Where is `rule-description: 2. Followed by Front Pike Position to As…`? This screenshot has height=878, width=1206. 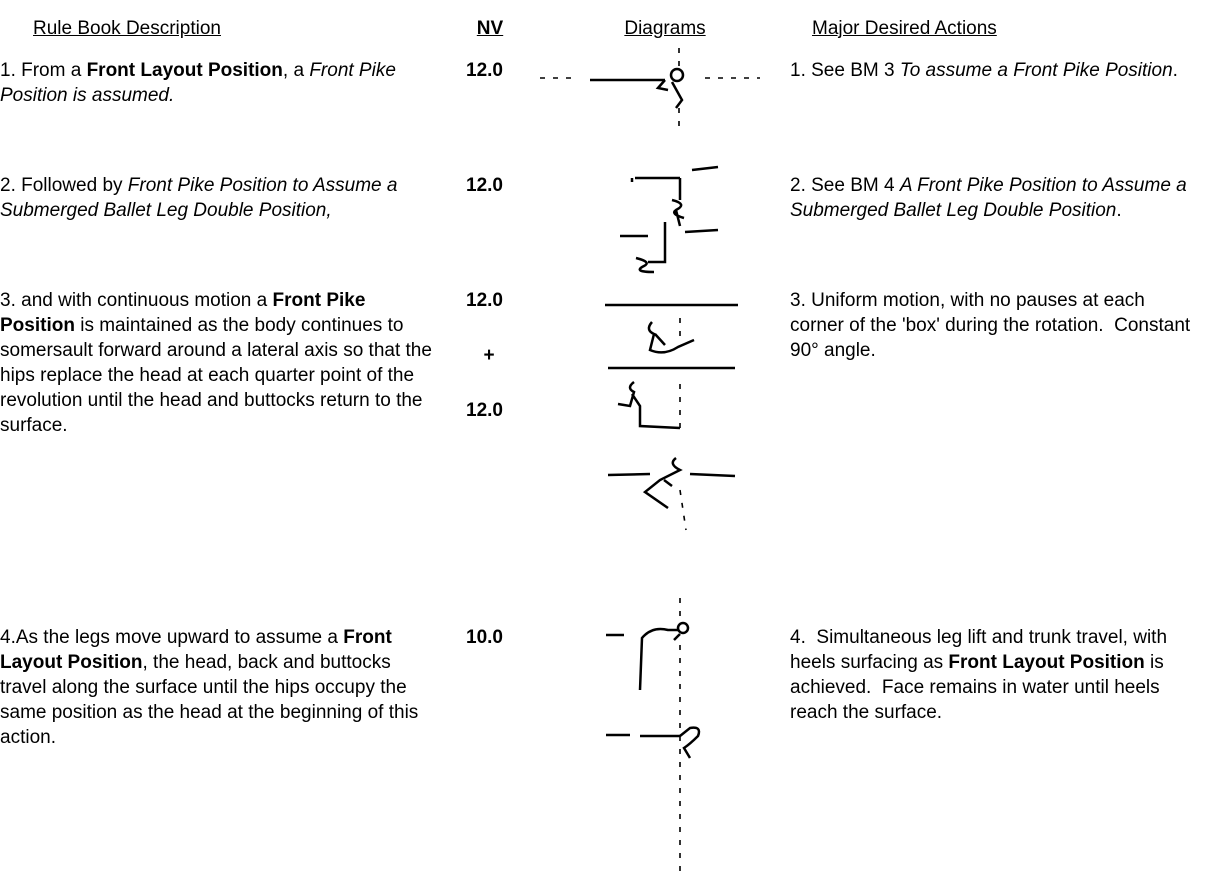 rule-description: 2. Followed by Front Pike Position to As… is located at coordinates (220, 198).